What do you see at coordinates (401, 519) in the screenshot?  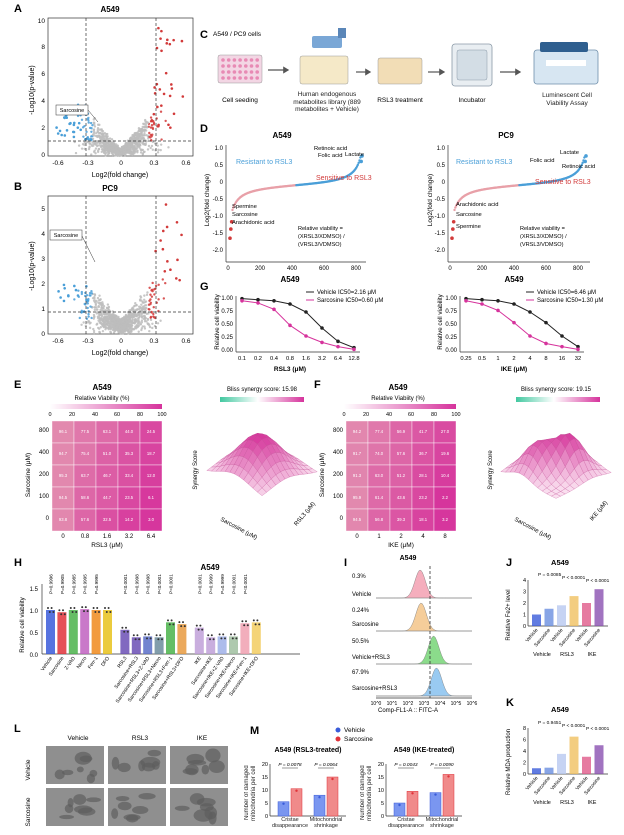 I see `heatmap-cell-value: 39.3` at bounding box center [401, 519].